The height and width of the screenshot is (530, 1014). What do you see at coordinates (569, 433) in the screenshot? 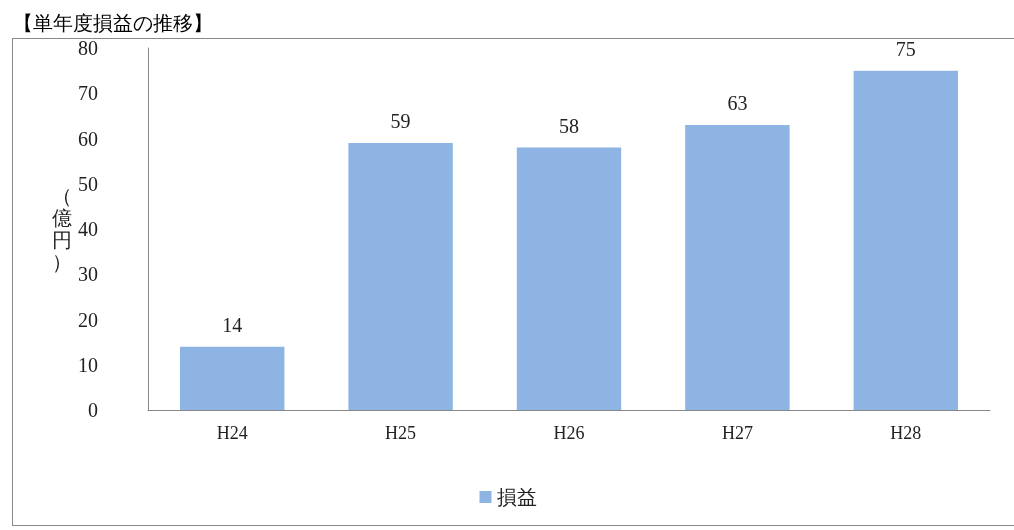
I see `x-tick-label: H26` at bounding box center [569, 433].